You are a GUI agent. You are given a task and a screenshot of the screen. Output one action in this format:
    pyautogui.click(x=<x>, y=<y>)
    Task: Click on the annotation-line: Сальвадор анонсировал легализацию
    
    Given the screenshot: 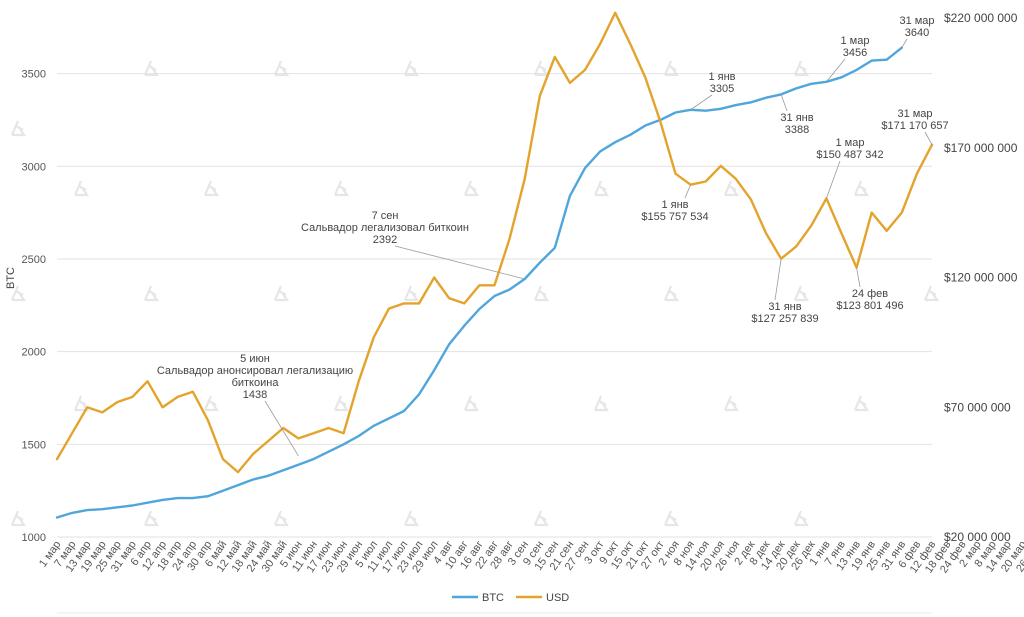 What is the action you would take?
    pyautogui.click(x=255, y=371)
    